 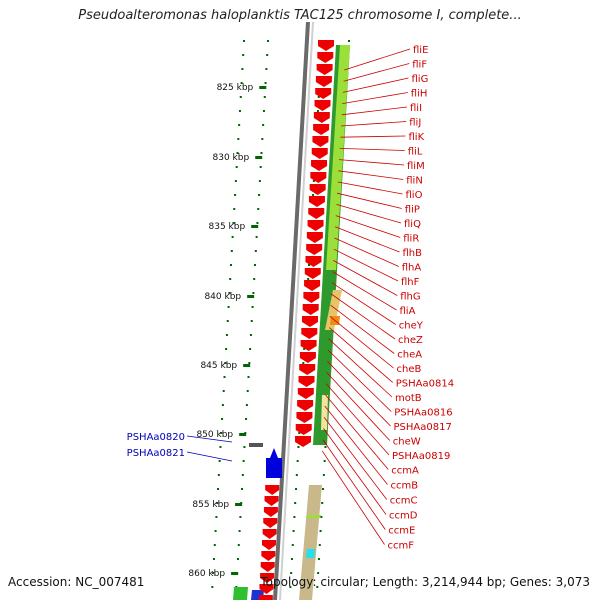 I want to click on ruler-tick-label: 840 kbp, so click(x=222, y=297).